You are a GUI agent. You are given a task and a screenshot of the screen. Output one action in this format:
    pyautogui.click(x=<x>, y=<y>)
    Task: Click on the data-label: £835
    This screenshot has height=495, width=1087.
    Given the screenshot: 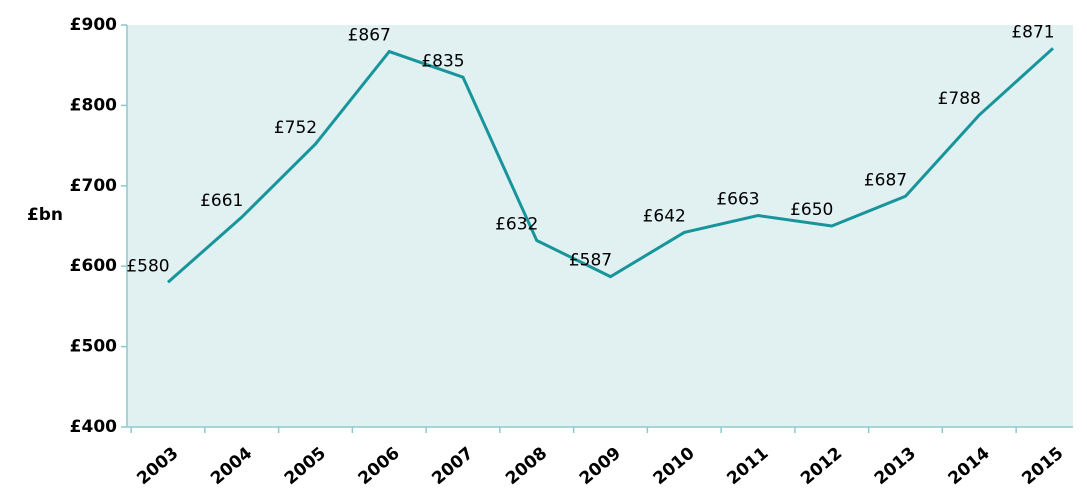 What is the action you would take?
    pyautogui.click(x=442, y=61)
    